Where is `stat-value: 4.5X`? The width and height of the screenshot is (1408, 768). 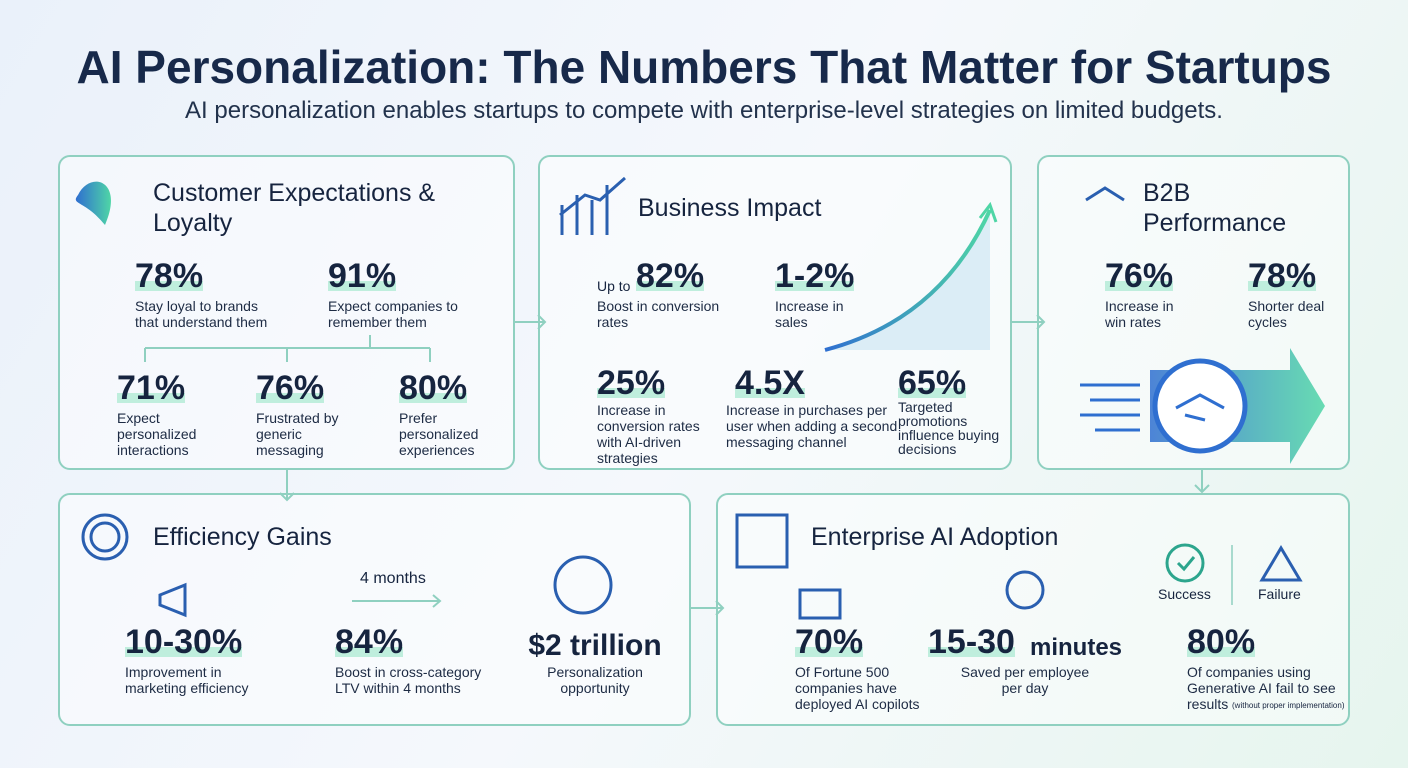
stat-value: 4.5X is located at coordinates (770, 383).